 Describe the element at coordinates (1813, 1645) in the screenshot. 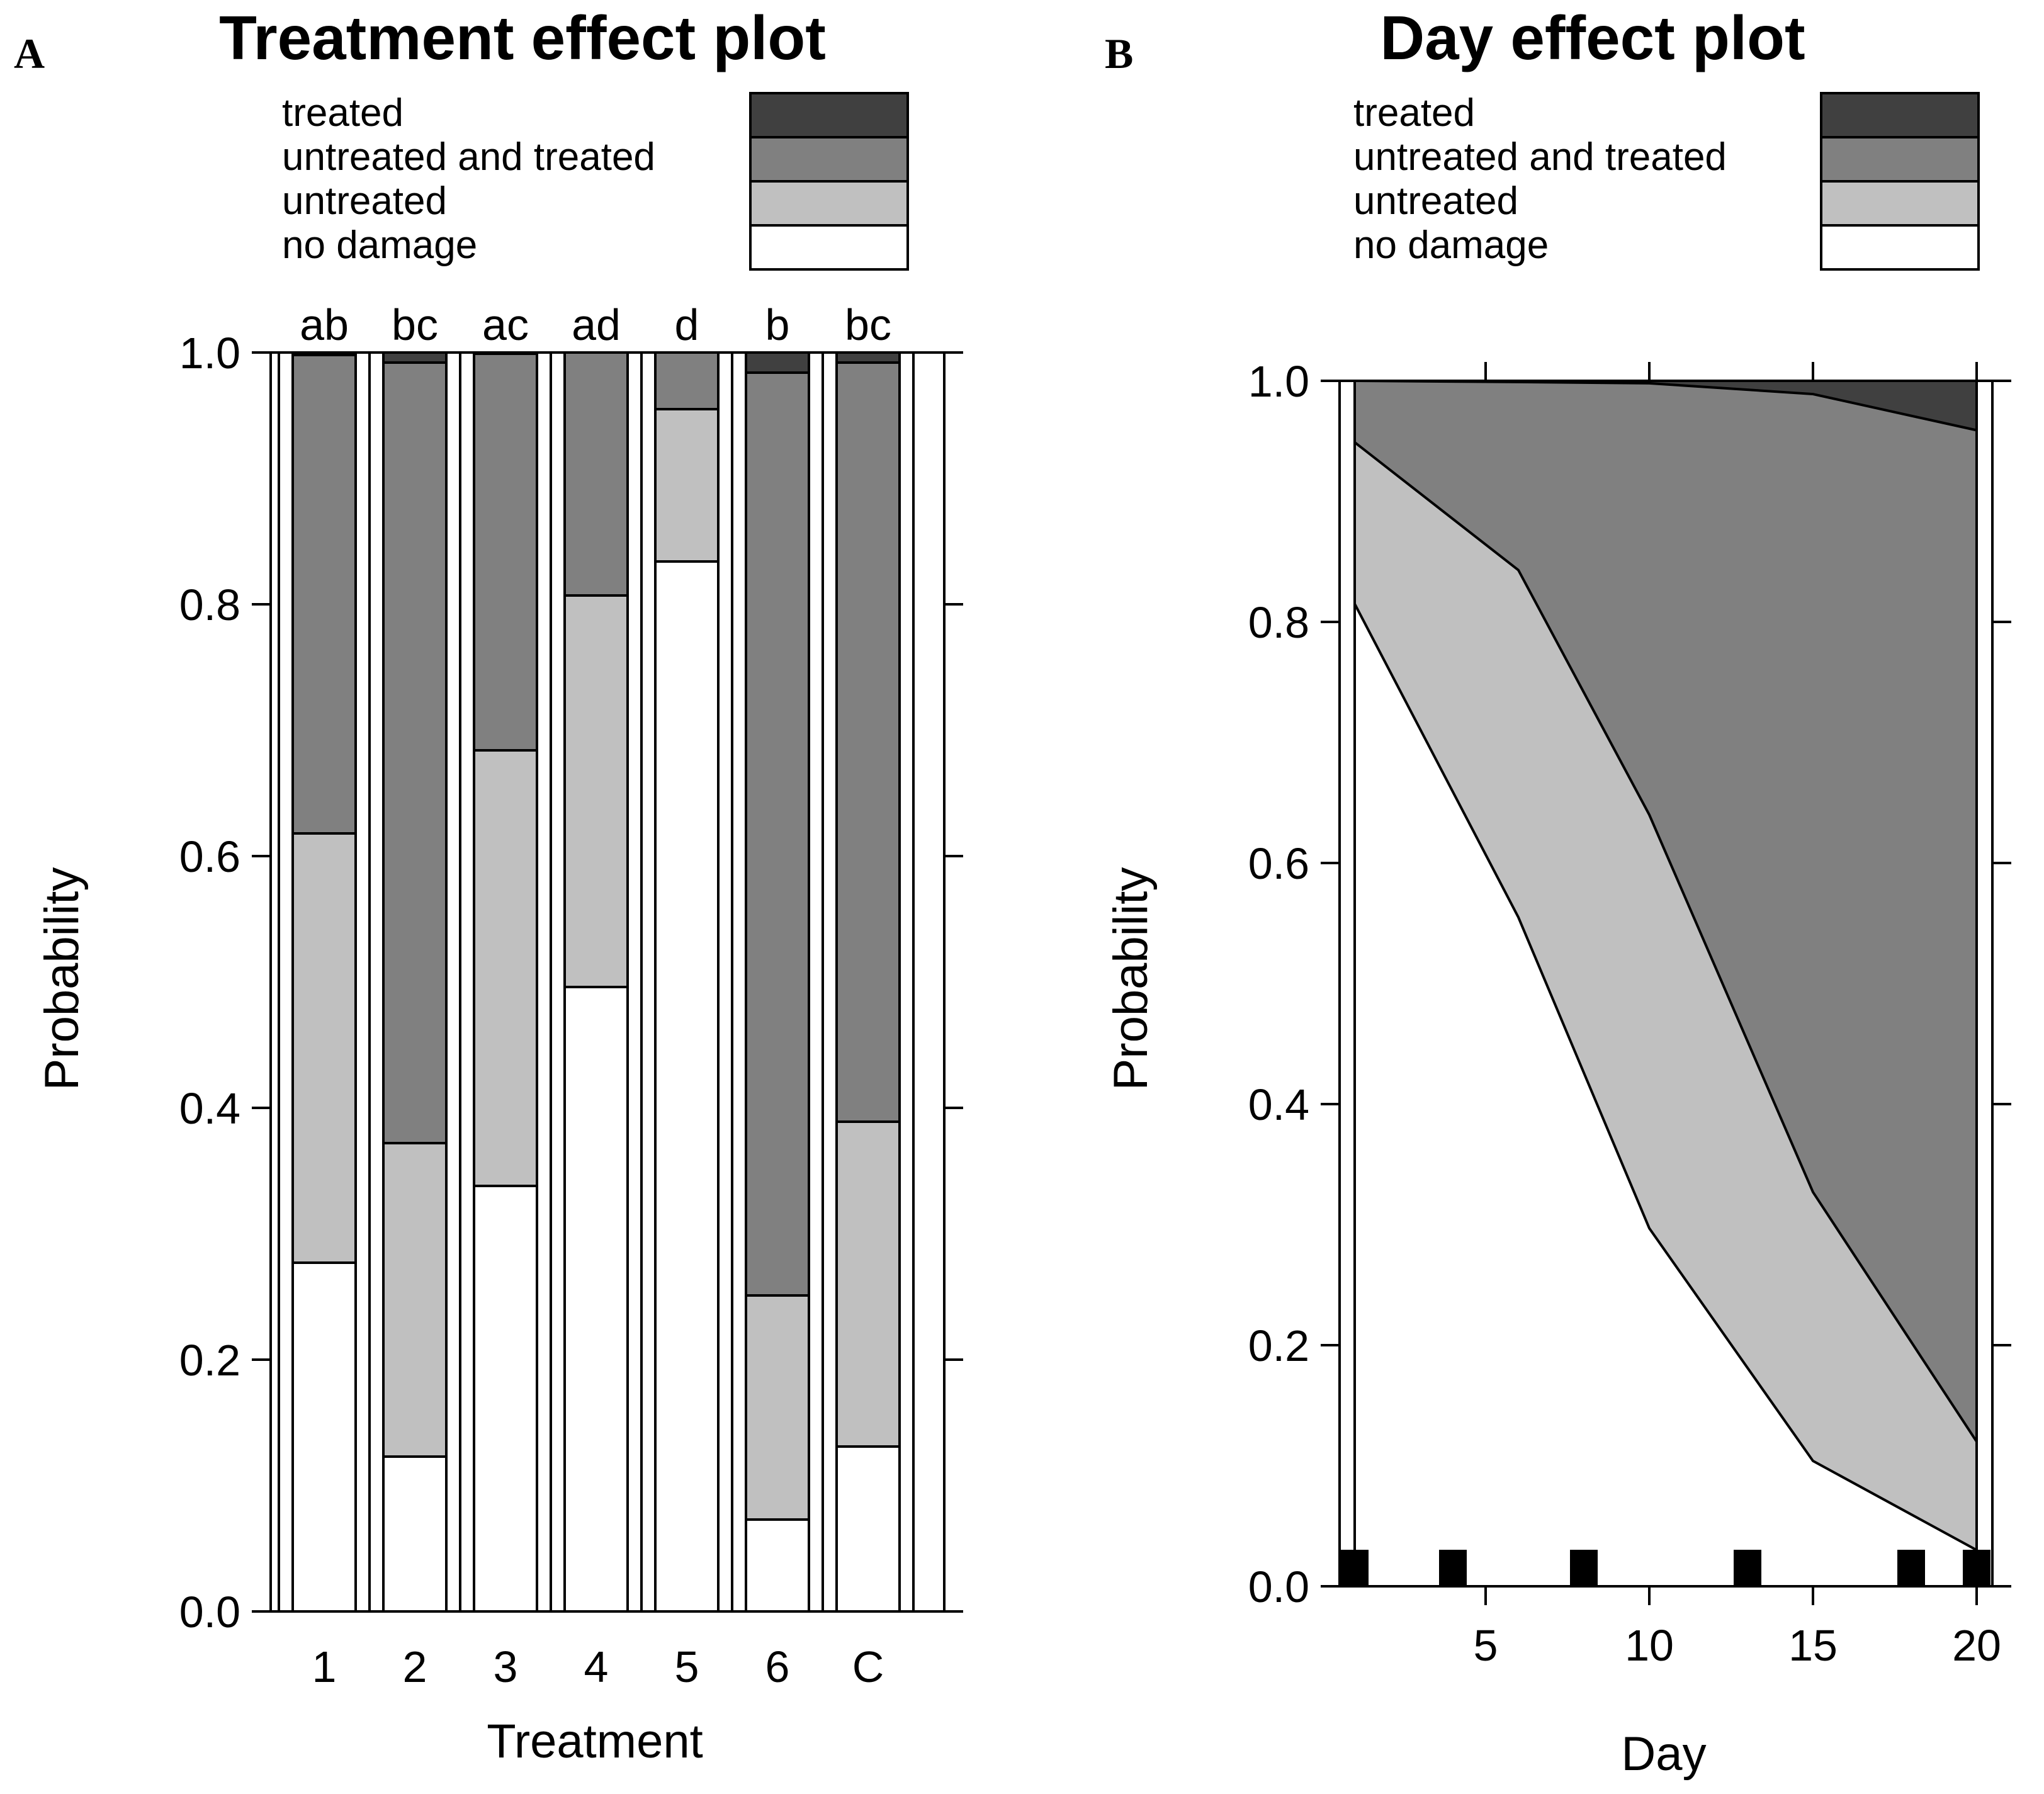

I see `x-tick-label-15: 15` at that location.